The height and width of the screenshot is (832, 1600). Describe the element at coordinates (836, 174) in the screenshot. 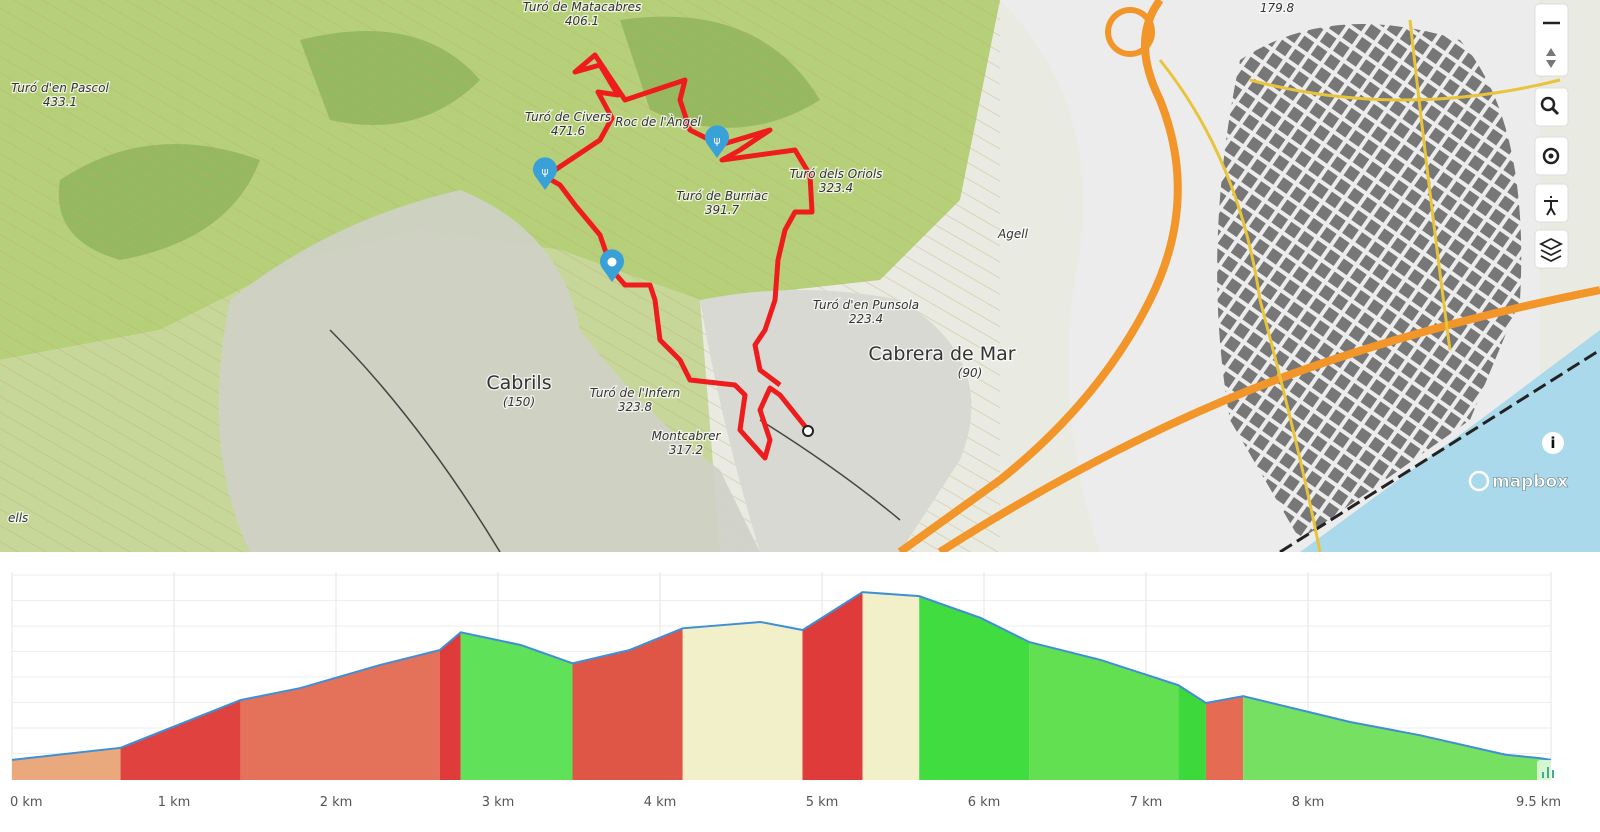

I see `place-label: Turó dels Oriols` at that location.